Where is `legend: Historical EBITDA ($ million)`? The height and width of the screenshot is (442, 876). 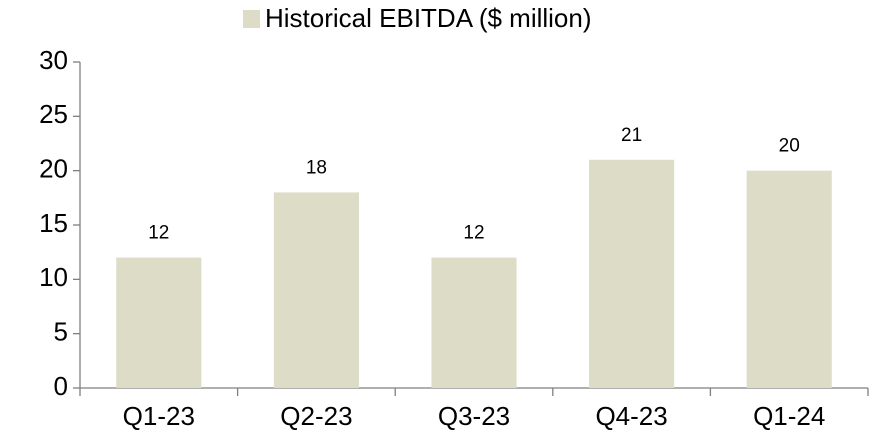
legend: Historical EBITDA ($ million) is located at coordinates (417, 18).